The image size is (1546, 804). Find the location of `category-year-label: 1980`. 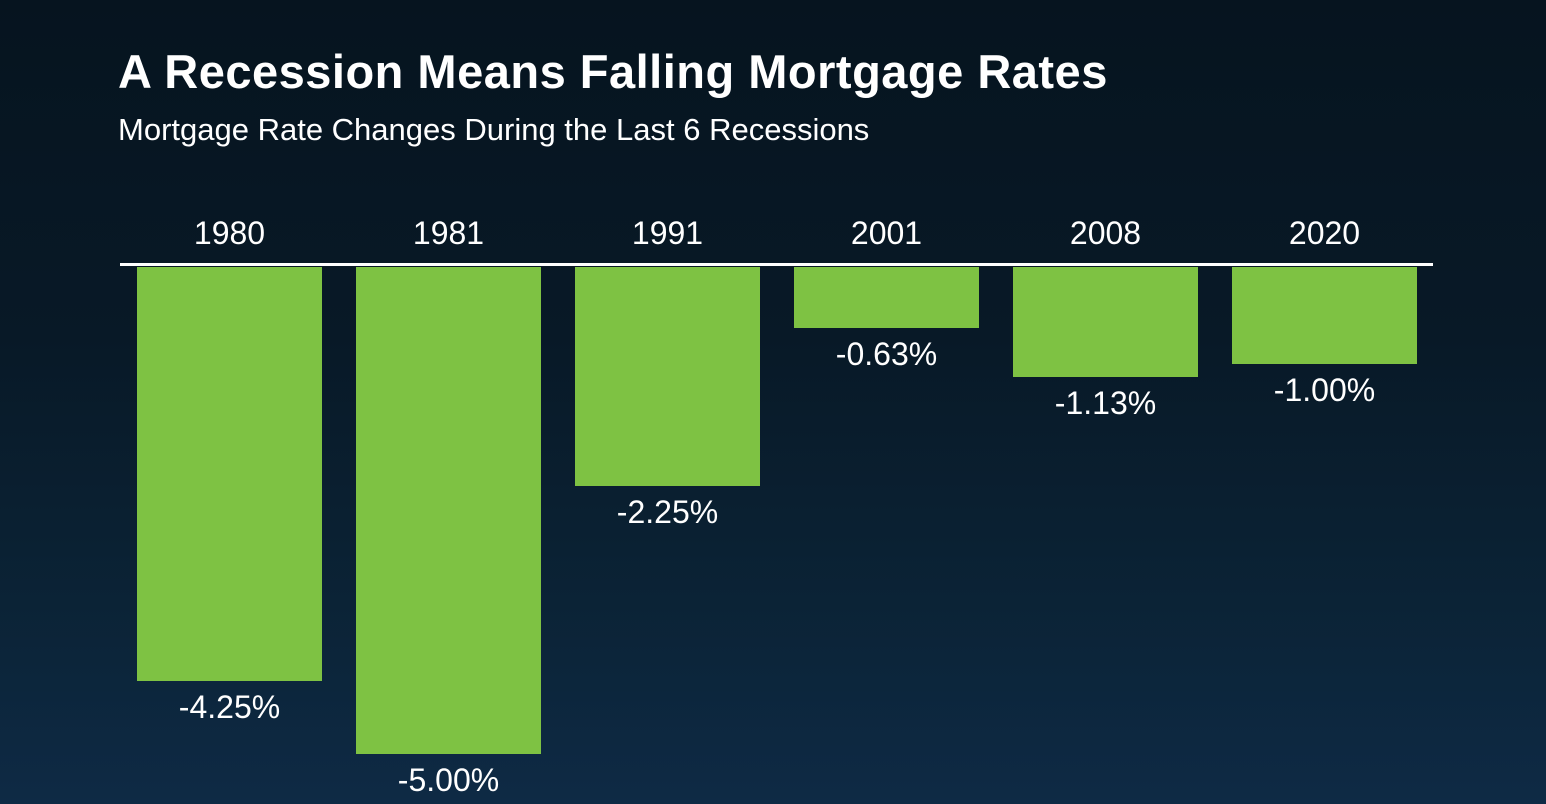

category-year-label: 1980 is located at coordinates (229, 233).